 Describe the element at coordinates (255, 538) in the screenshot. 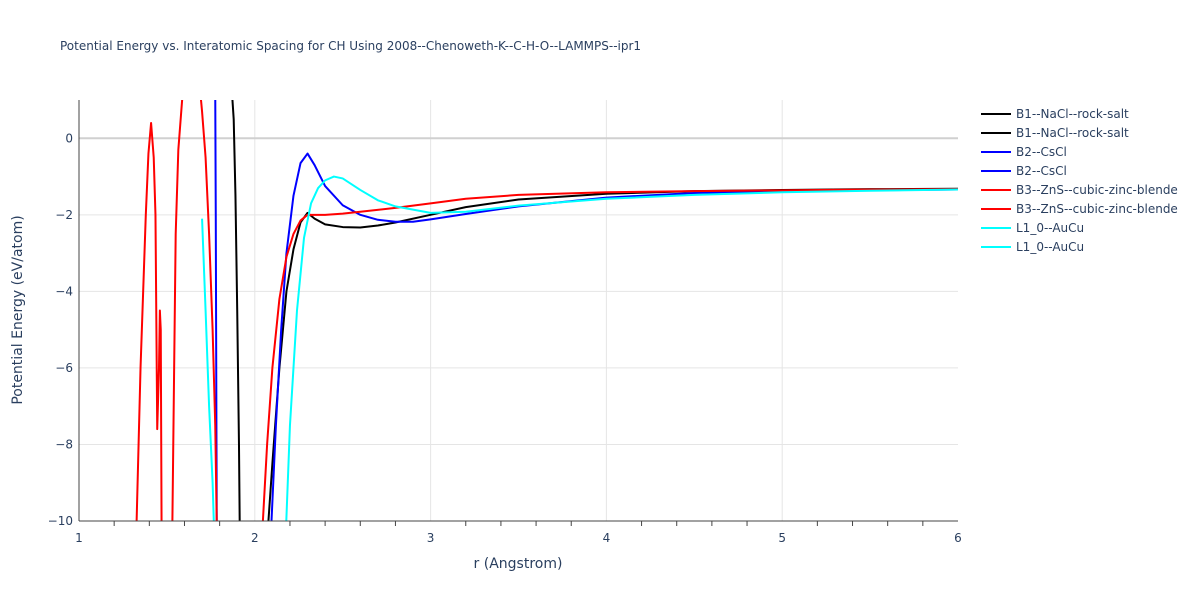

I see `x-tick-label: 2` at that location.